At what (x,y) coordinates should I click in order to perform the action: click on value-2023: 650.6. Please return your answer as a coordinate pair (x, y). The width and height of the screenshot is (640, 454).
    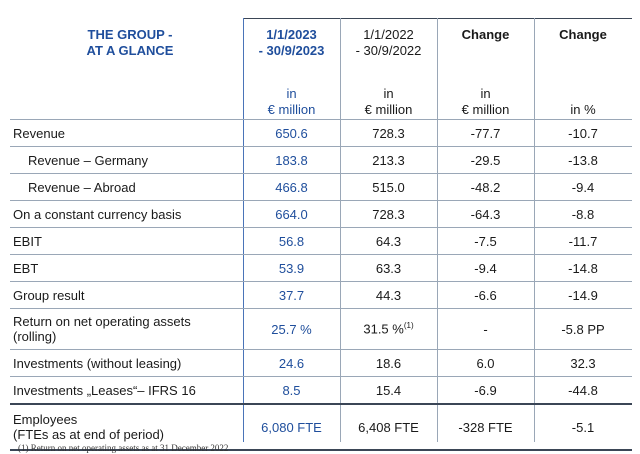
    Looking at the image, I should click on (291, 133).